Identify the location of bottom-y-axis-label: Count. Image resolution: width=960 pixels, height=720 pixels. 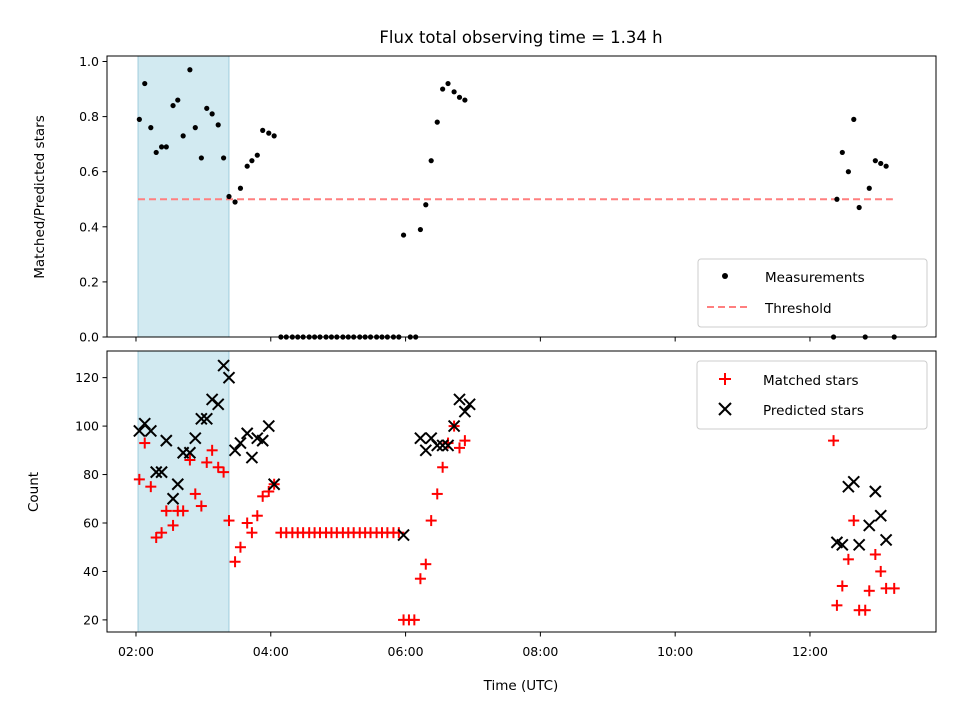
(34, 492).